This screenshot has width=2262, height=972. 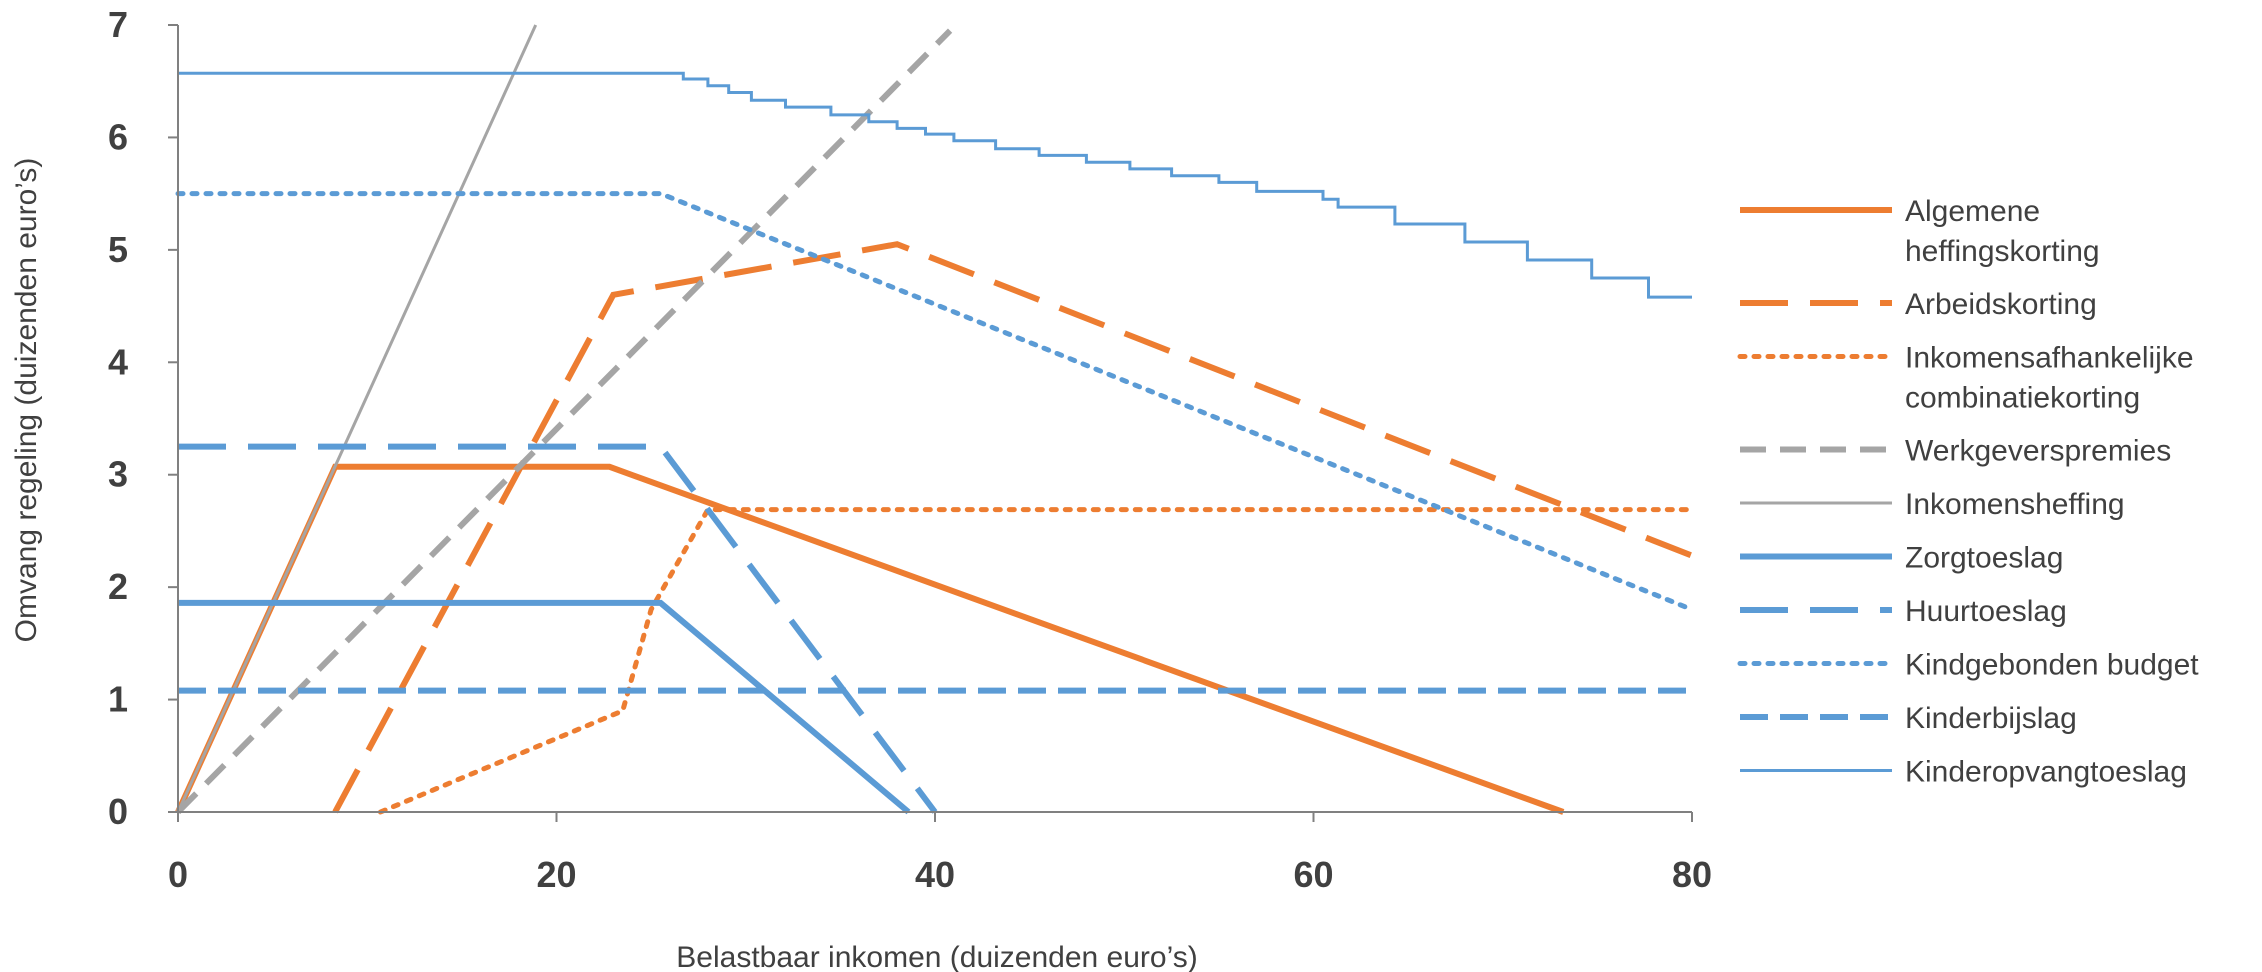 What do you see at coordinates (544, 707) in the screenshot?
I see `series-line-zorgtoeslag` at bounding box center [544, 707].